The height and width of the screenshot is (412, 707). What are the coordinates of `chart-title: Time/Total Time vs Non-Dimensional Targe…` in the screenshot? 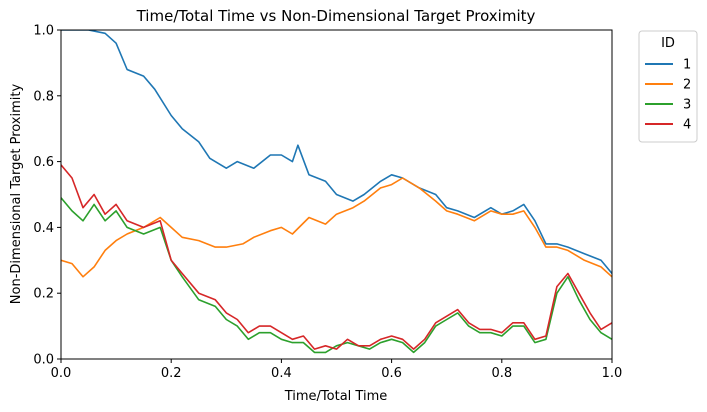 It's located at (336, 16).